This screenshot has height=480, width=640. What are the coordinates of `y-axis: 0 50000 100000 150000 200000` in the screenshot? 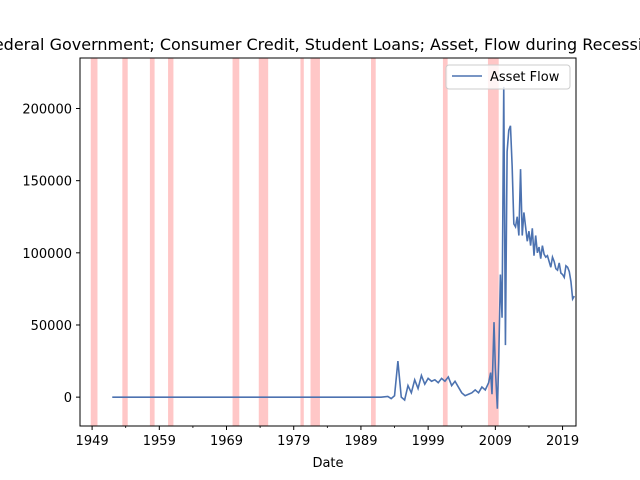 It's located at (51, 254).